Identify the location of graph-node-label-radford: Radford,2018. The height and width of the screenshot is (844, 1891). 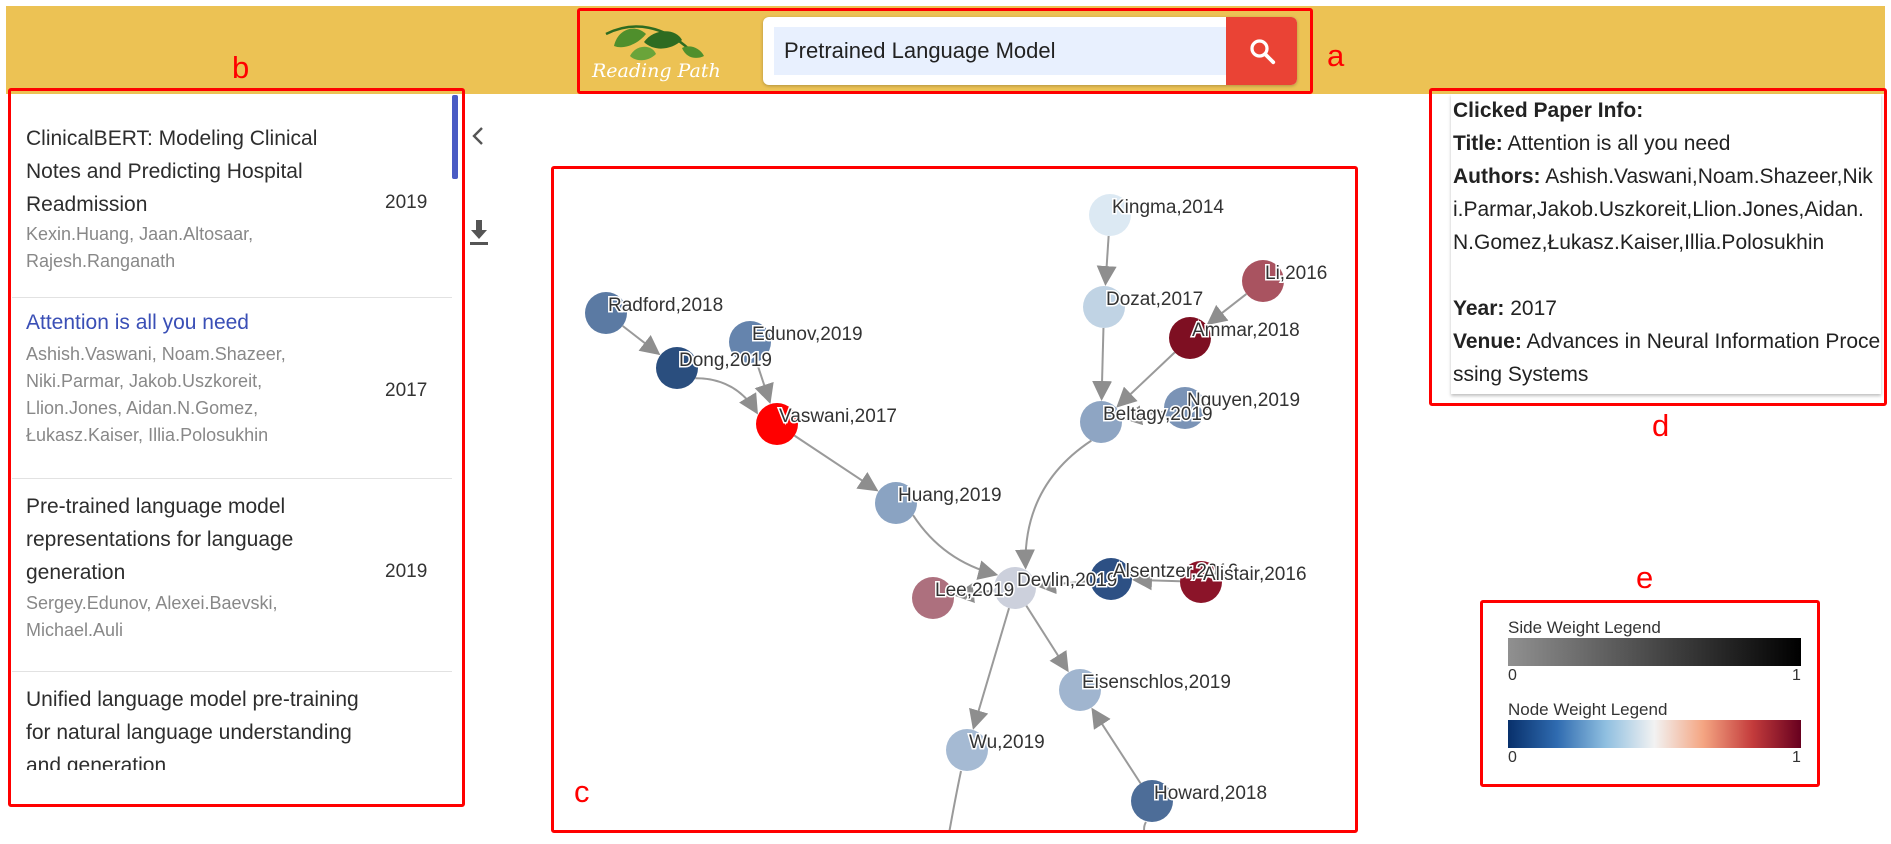
(665, 305).